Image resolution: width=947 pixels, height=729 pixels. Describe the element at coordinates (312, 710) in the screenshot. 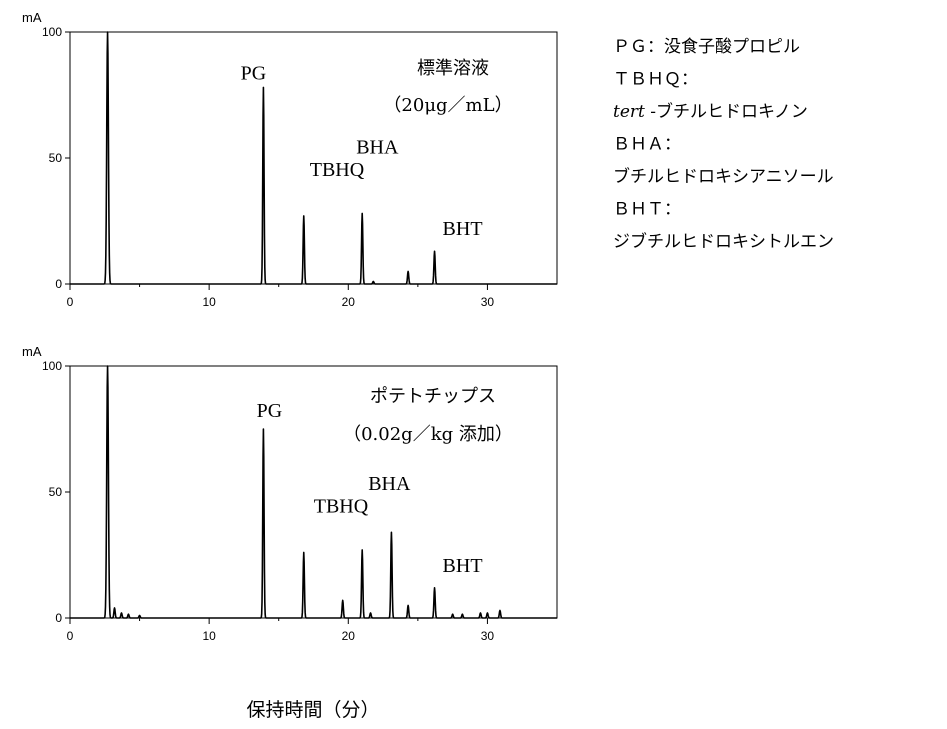

I see `x-axis-title: 保持時間（分）` at that location.